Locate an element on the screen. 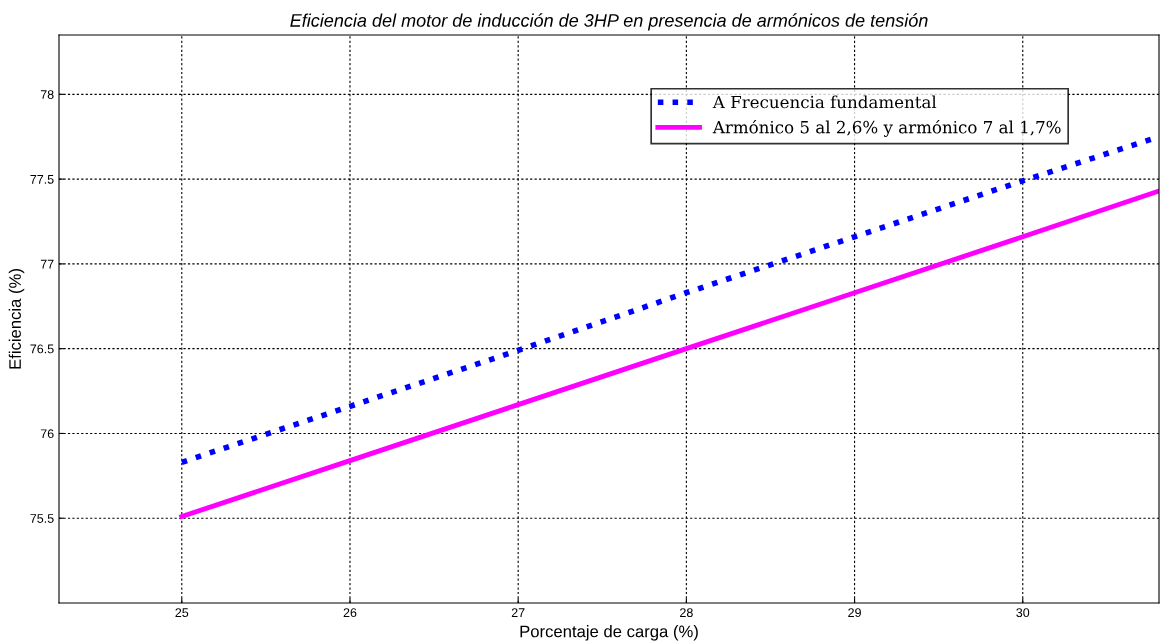  chart-title: Eficiencia del motor de inducción de 3HP en presencia de armónicos de tensión is located at coordinates (609, 22).